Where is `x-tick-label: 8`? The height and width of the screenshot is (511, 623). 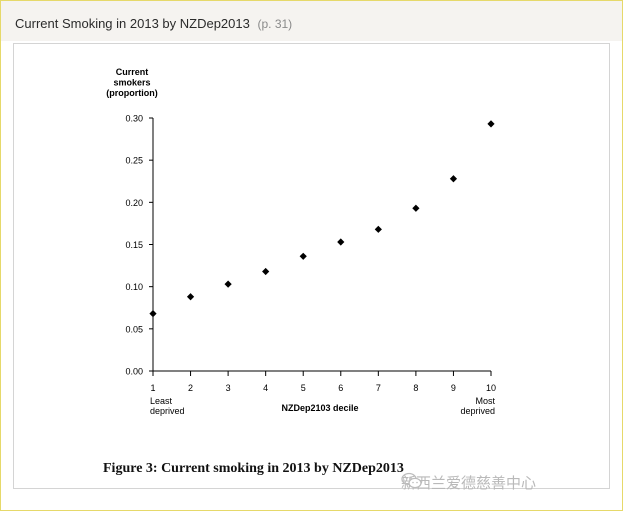 x-tick-label: 8 is located at coordinates (415, 388).